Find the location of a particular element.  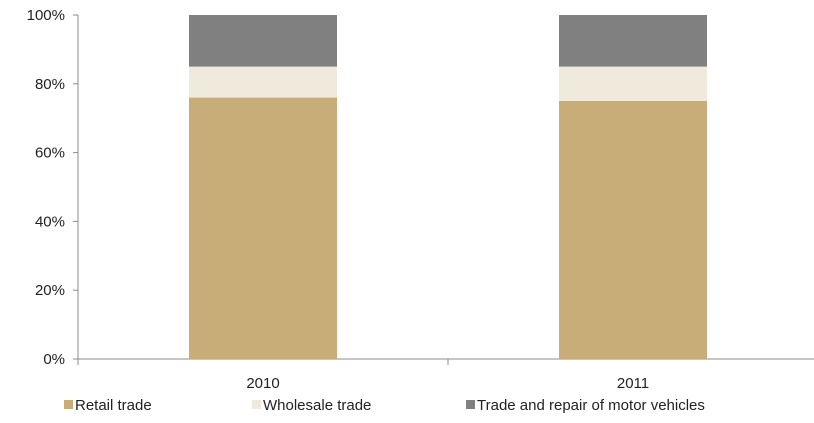

x-tick-label: 2010 is located at coordinates (262, 383).